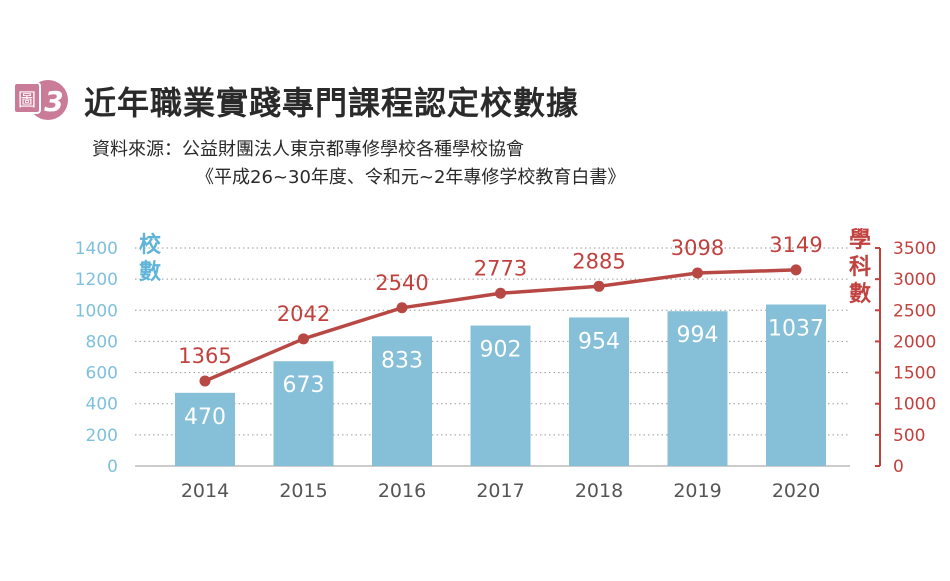 The height and width of the screenshot is (581, 950). What do you see at coordinates (914, 311) in the screenshot?
I see `right-tick-label: 2500` at bounding box center [914, 311].